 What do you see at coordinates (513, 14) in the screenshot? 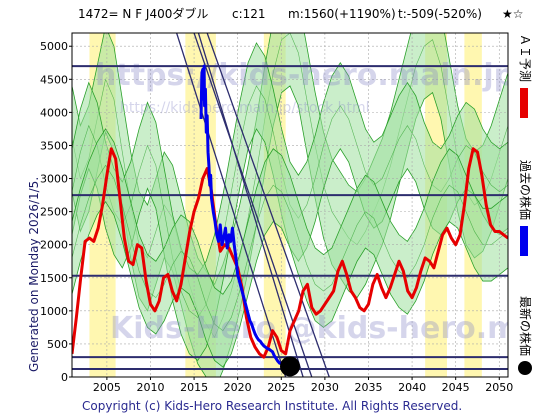
I see `title-stars: ★☆` at bounding box center [513, 14].